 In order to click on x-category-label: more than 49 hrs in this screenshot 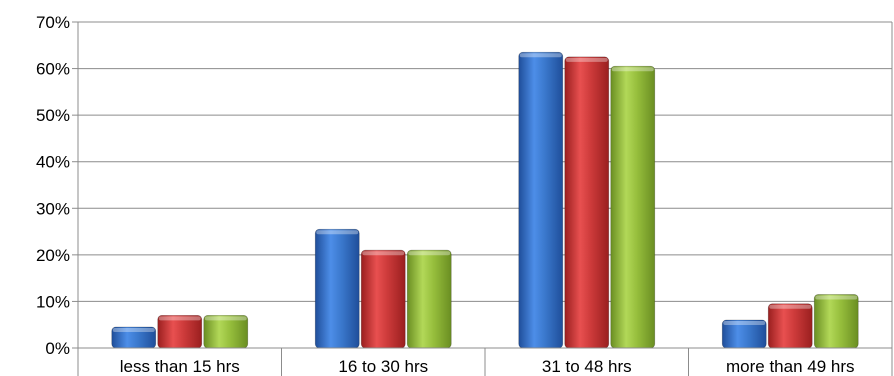, I will do `click(790, 366)`.